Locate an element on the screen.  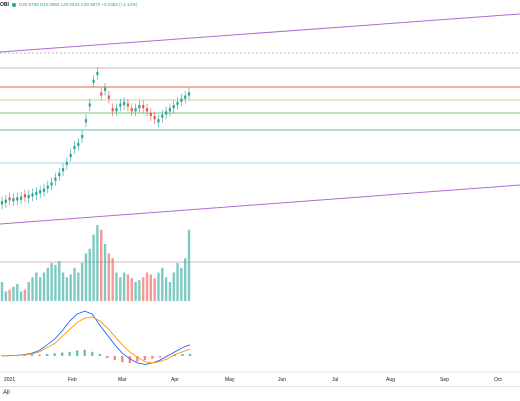
x-tick-label: May is located at coordinates (230, 380).